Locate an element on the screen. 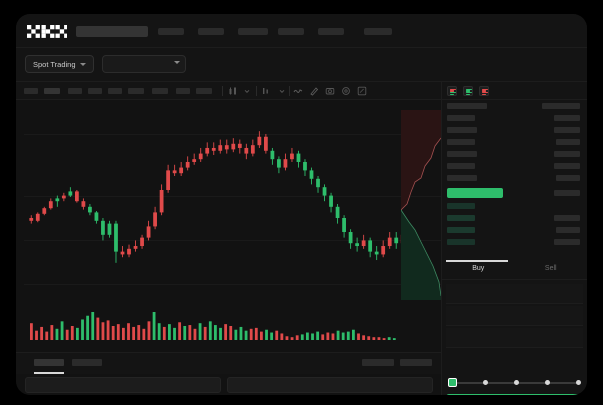  fullscreen-icon is located at coordinates (362, 91).